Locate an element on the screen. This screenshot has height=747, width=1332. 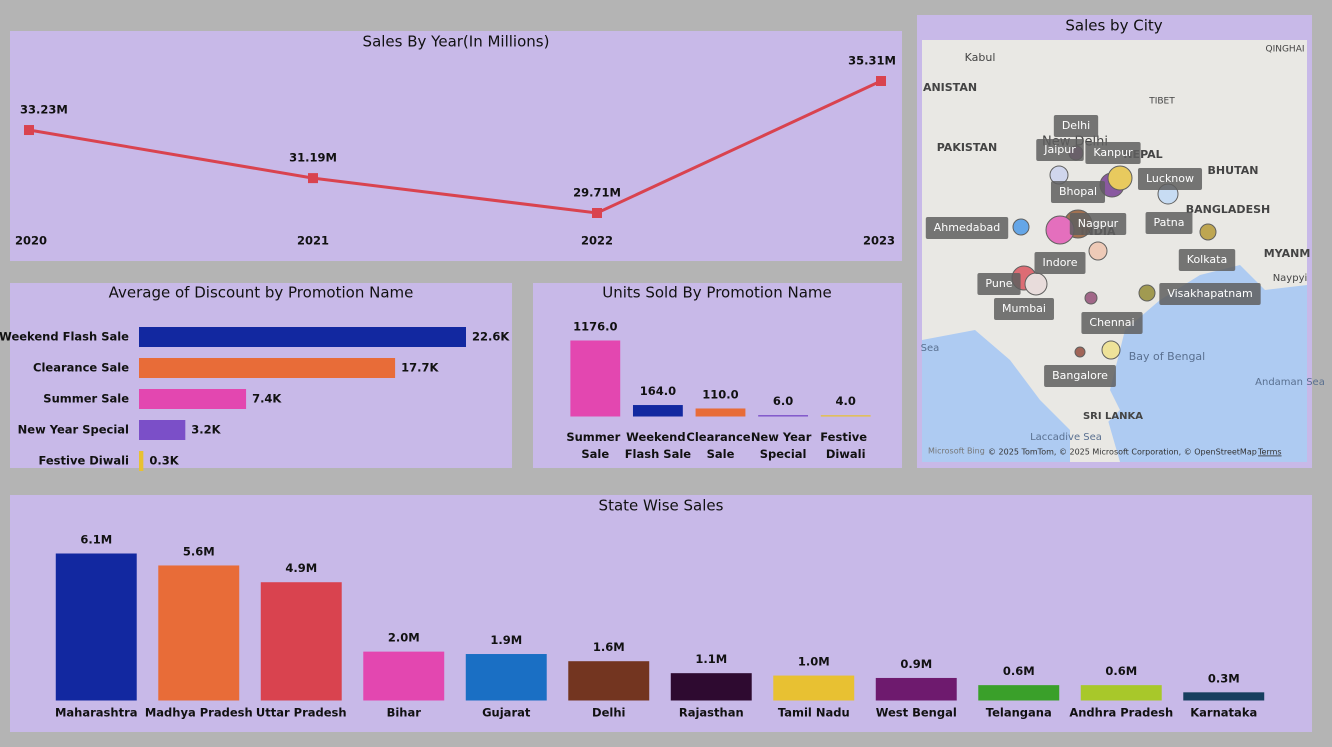
data-label: 0.9M is located at coordinates (916, 664).